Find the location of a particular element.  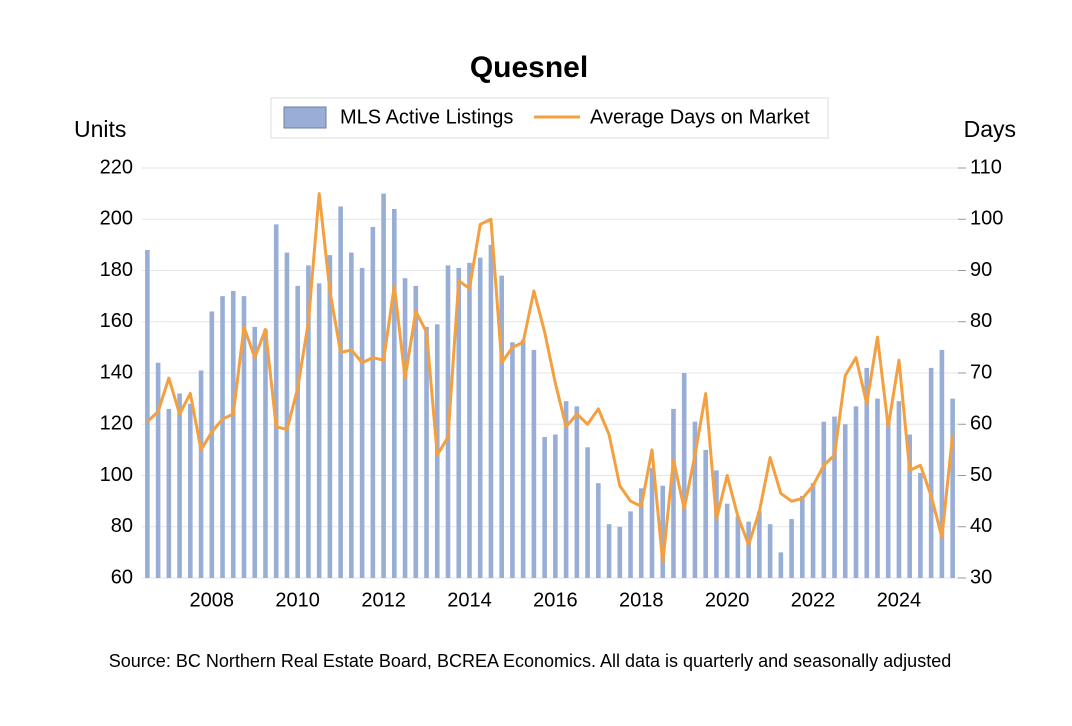

x-tick-label: 2016 is located at coordinates (555, 600).